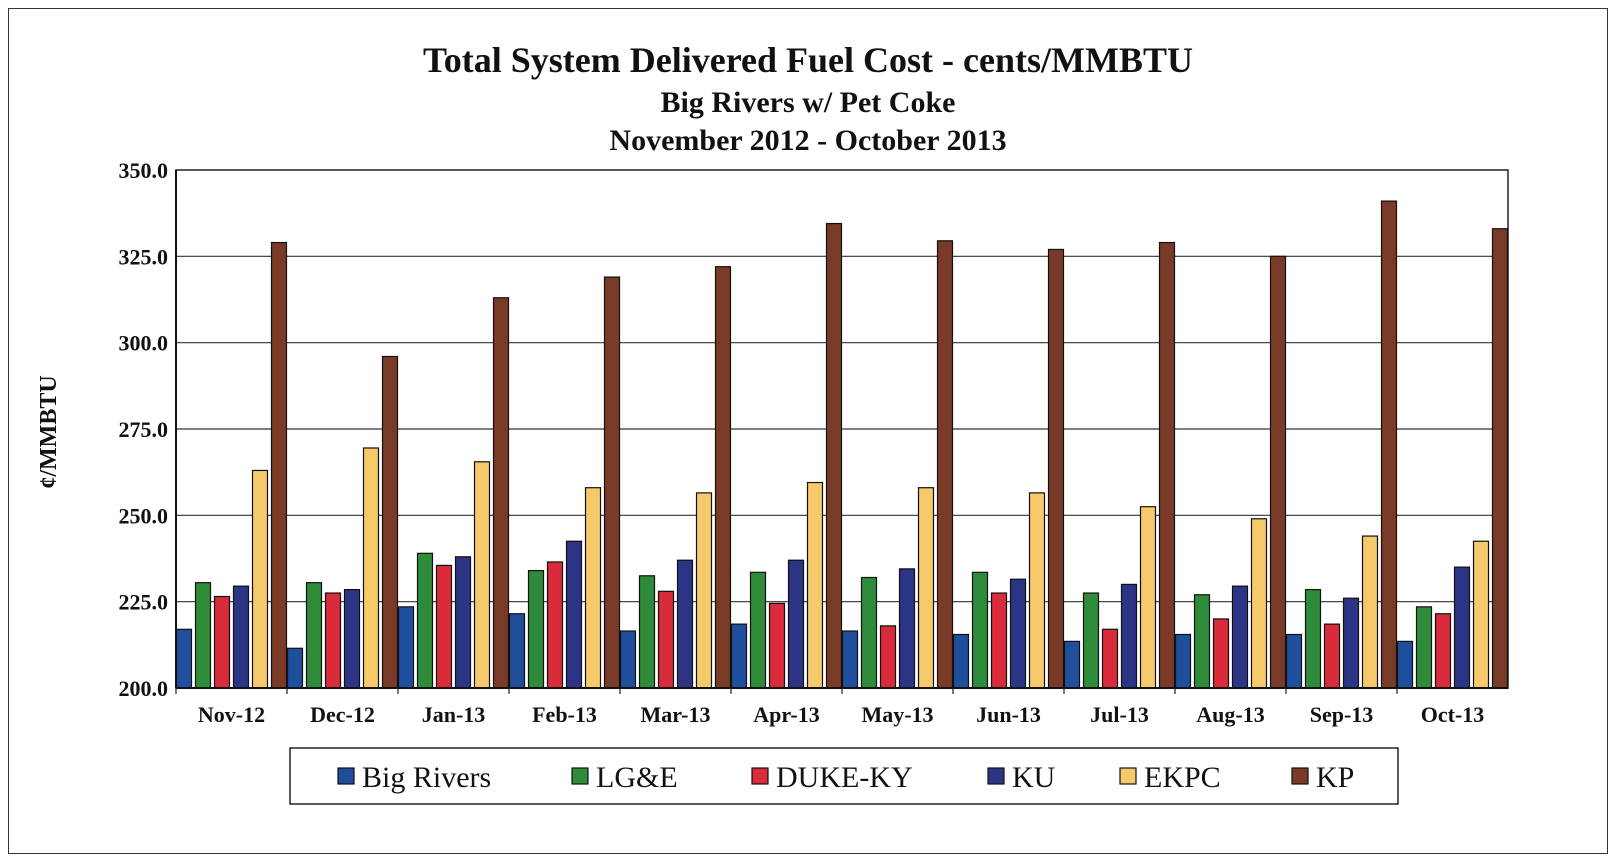 This screenshot has width=1617, height=862. Describe the element at coordinates (1370, 612) in the screenshot. I see `bar-ekpc-sep-13: EKPC Sep-13: 244` at that location.